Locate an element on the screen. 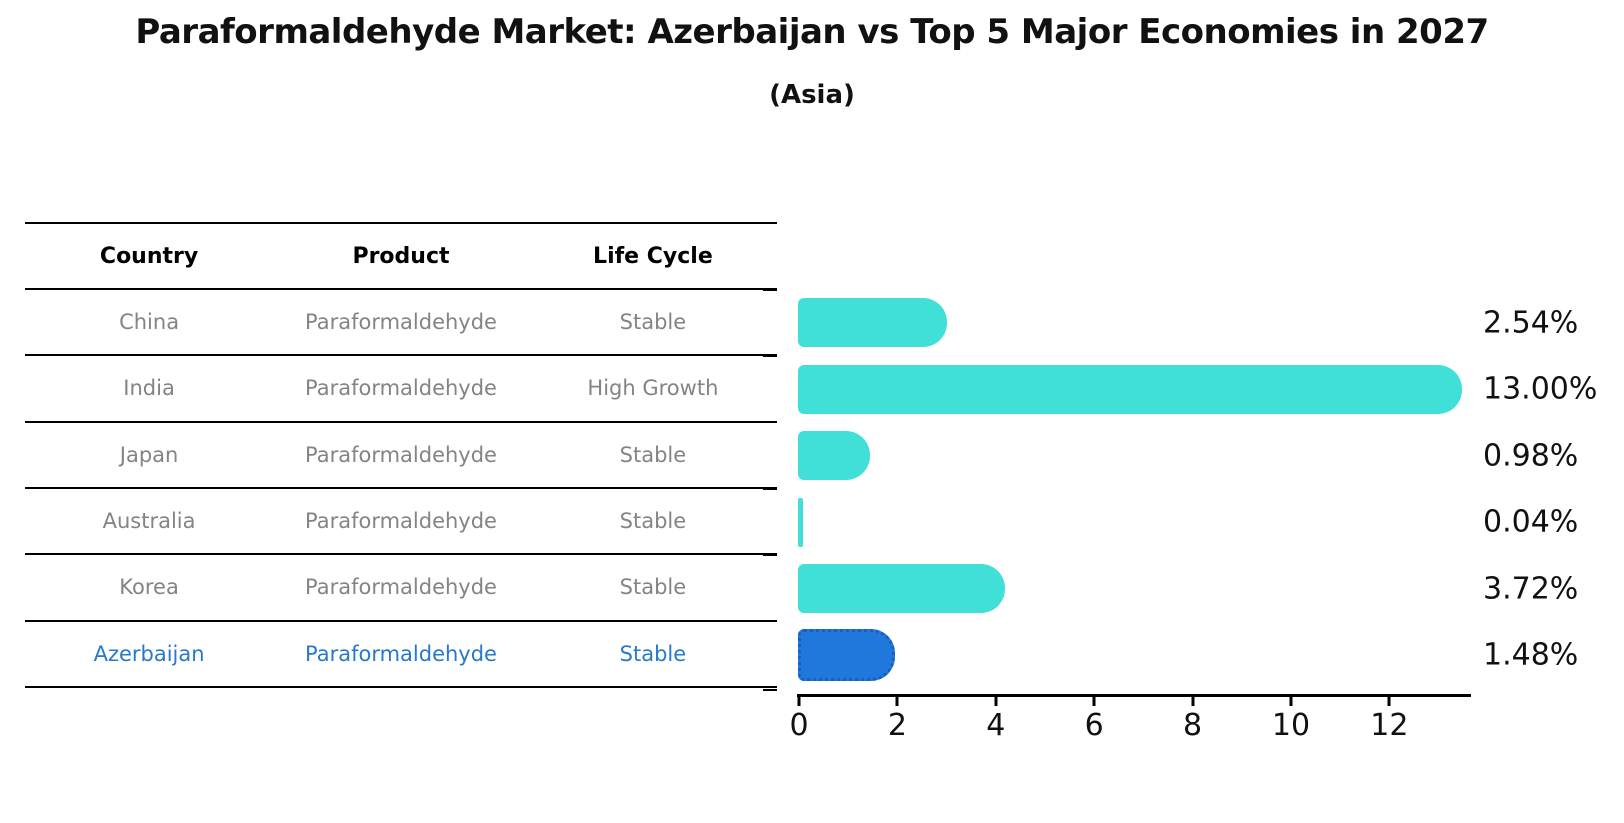 The height and width of the screenshot is (823, 1624). cell-country: Korea is located at coordinates (149, 587).